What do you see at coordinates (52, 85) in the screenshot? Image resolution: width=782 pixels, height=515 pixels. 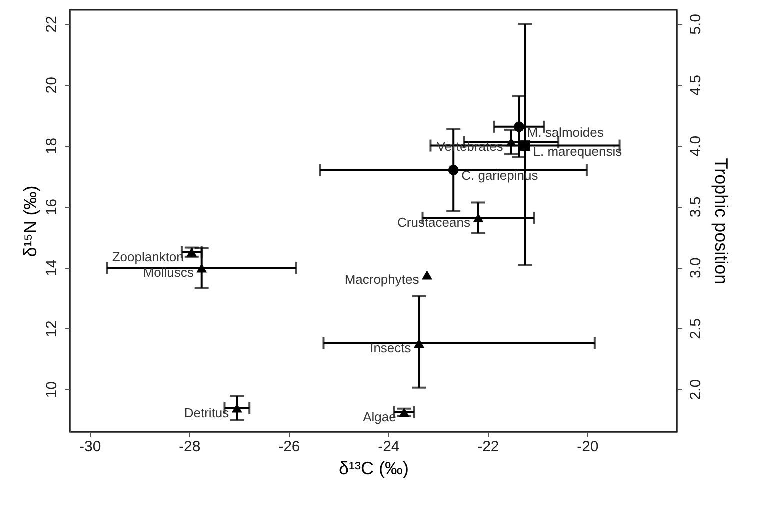 I see `y-tick-label: 20` at bounding box center [52, 85].